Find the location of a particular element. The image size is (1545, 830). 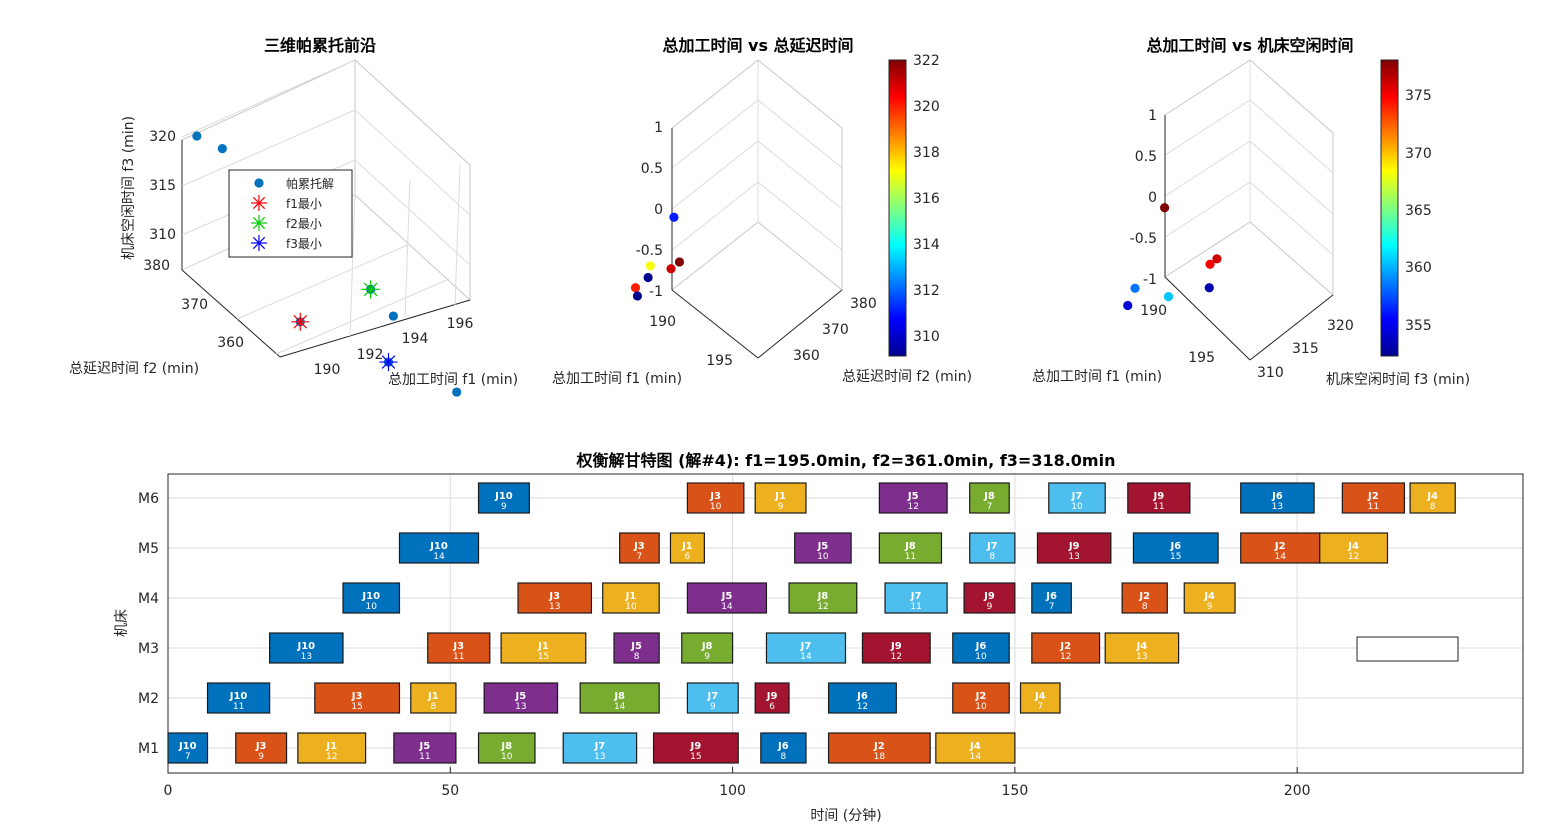

task-job-label: J6 is located at coordinates (783, 746).